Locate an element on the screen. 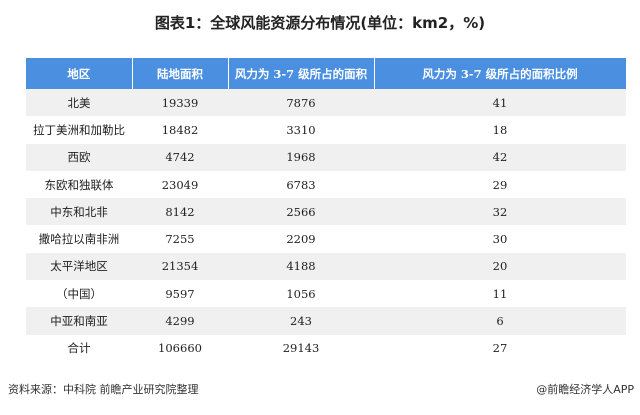 The image size is (640, 415). cell-wind-ratio: 42 is located at coordinates (500, 157).